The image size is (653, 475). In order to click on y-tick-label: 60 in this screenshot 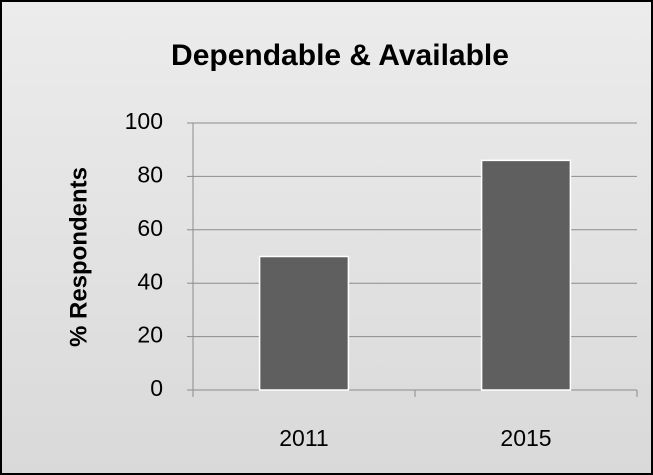, I will do `click(150, 228)`.